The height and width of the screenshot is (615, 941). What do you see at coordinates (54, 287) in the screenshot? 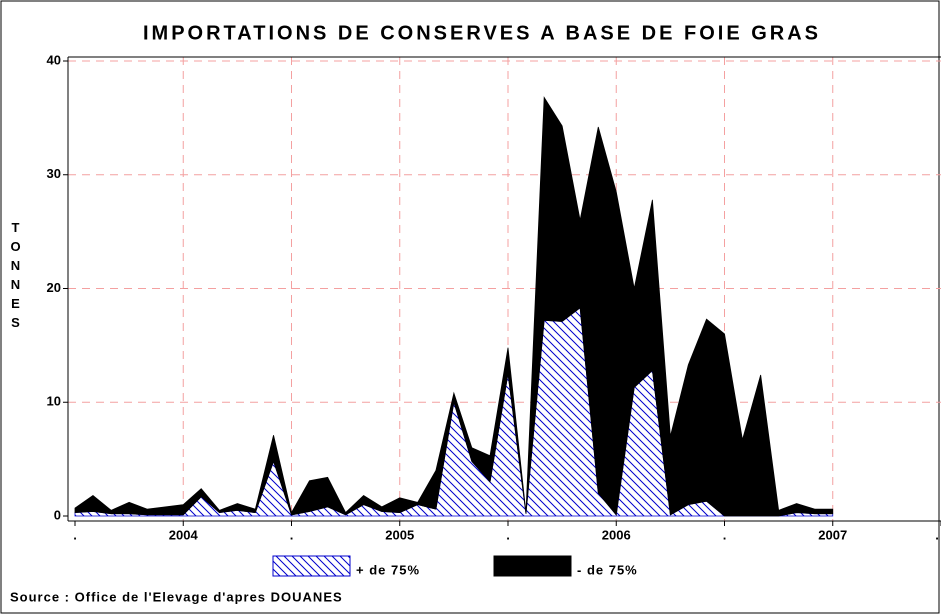
I see `y-tick-label: 20` at bounding box center [54, 287].